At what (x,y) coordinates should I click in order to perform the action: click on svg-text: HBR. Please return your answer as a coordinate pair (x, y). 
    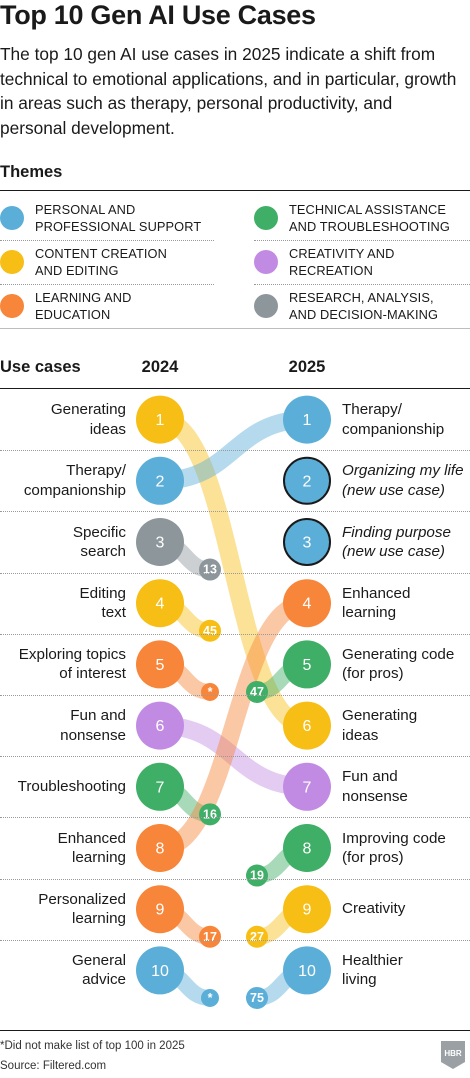
    Looking at the image, I should click on (453, 1053).